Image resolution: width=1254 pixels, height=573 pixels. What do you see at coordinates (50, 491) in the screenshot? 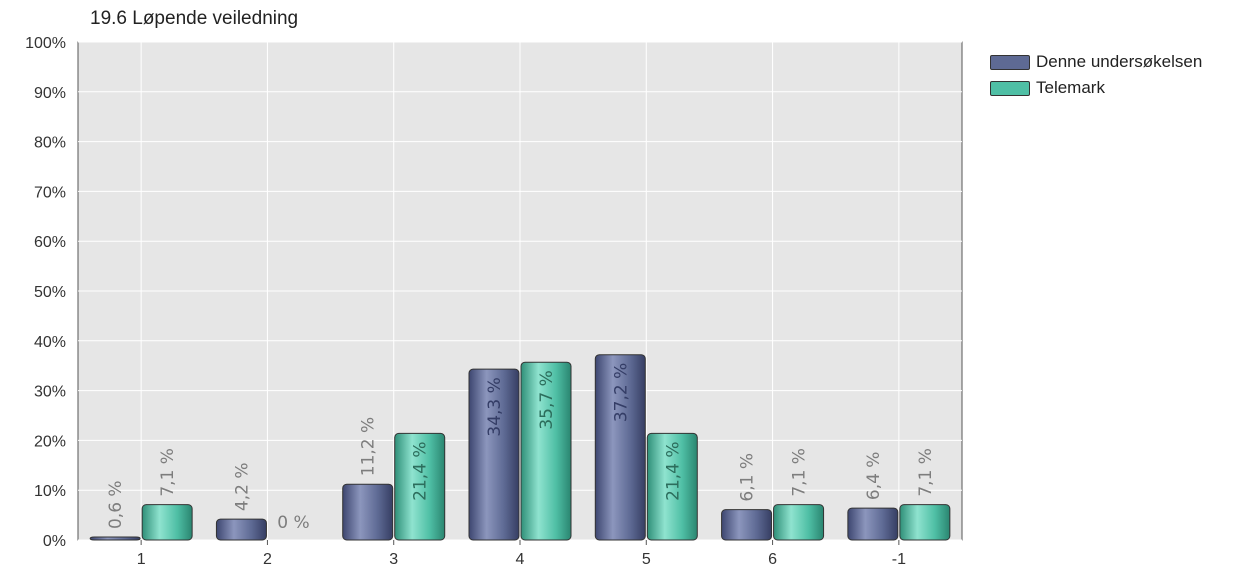
I see `y-tick-label: 10%` at bounding box center [50, 491].